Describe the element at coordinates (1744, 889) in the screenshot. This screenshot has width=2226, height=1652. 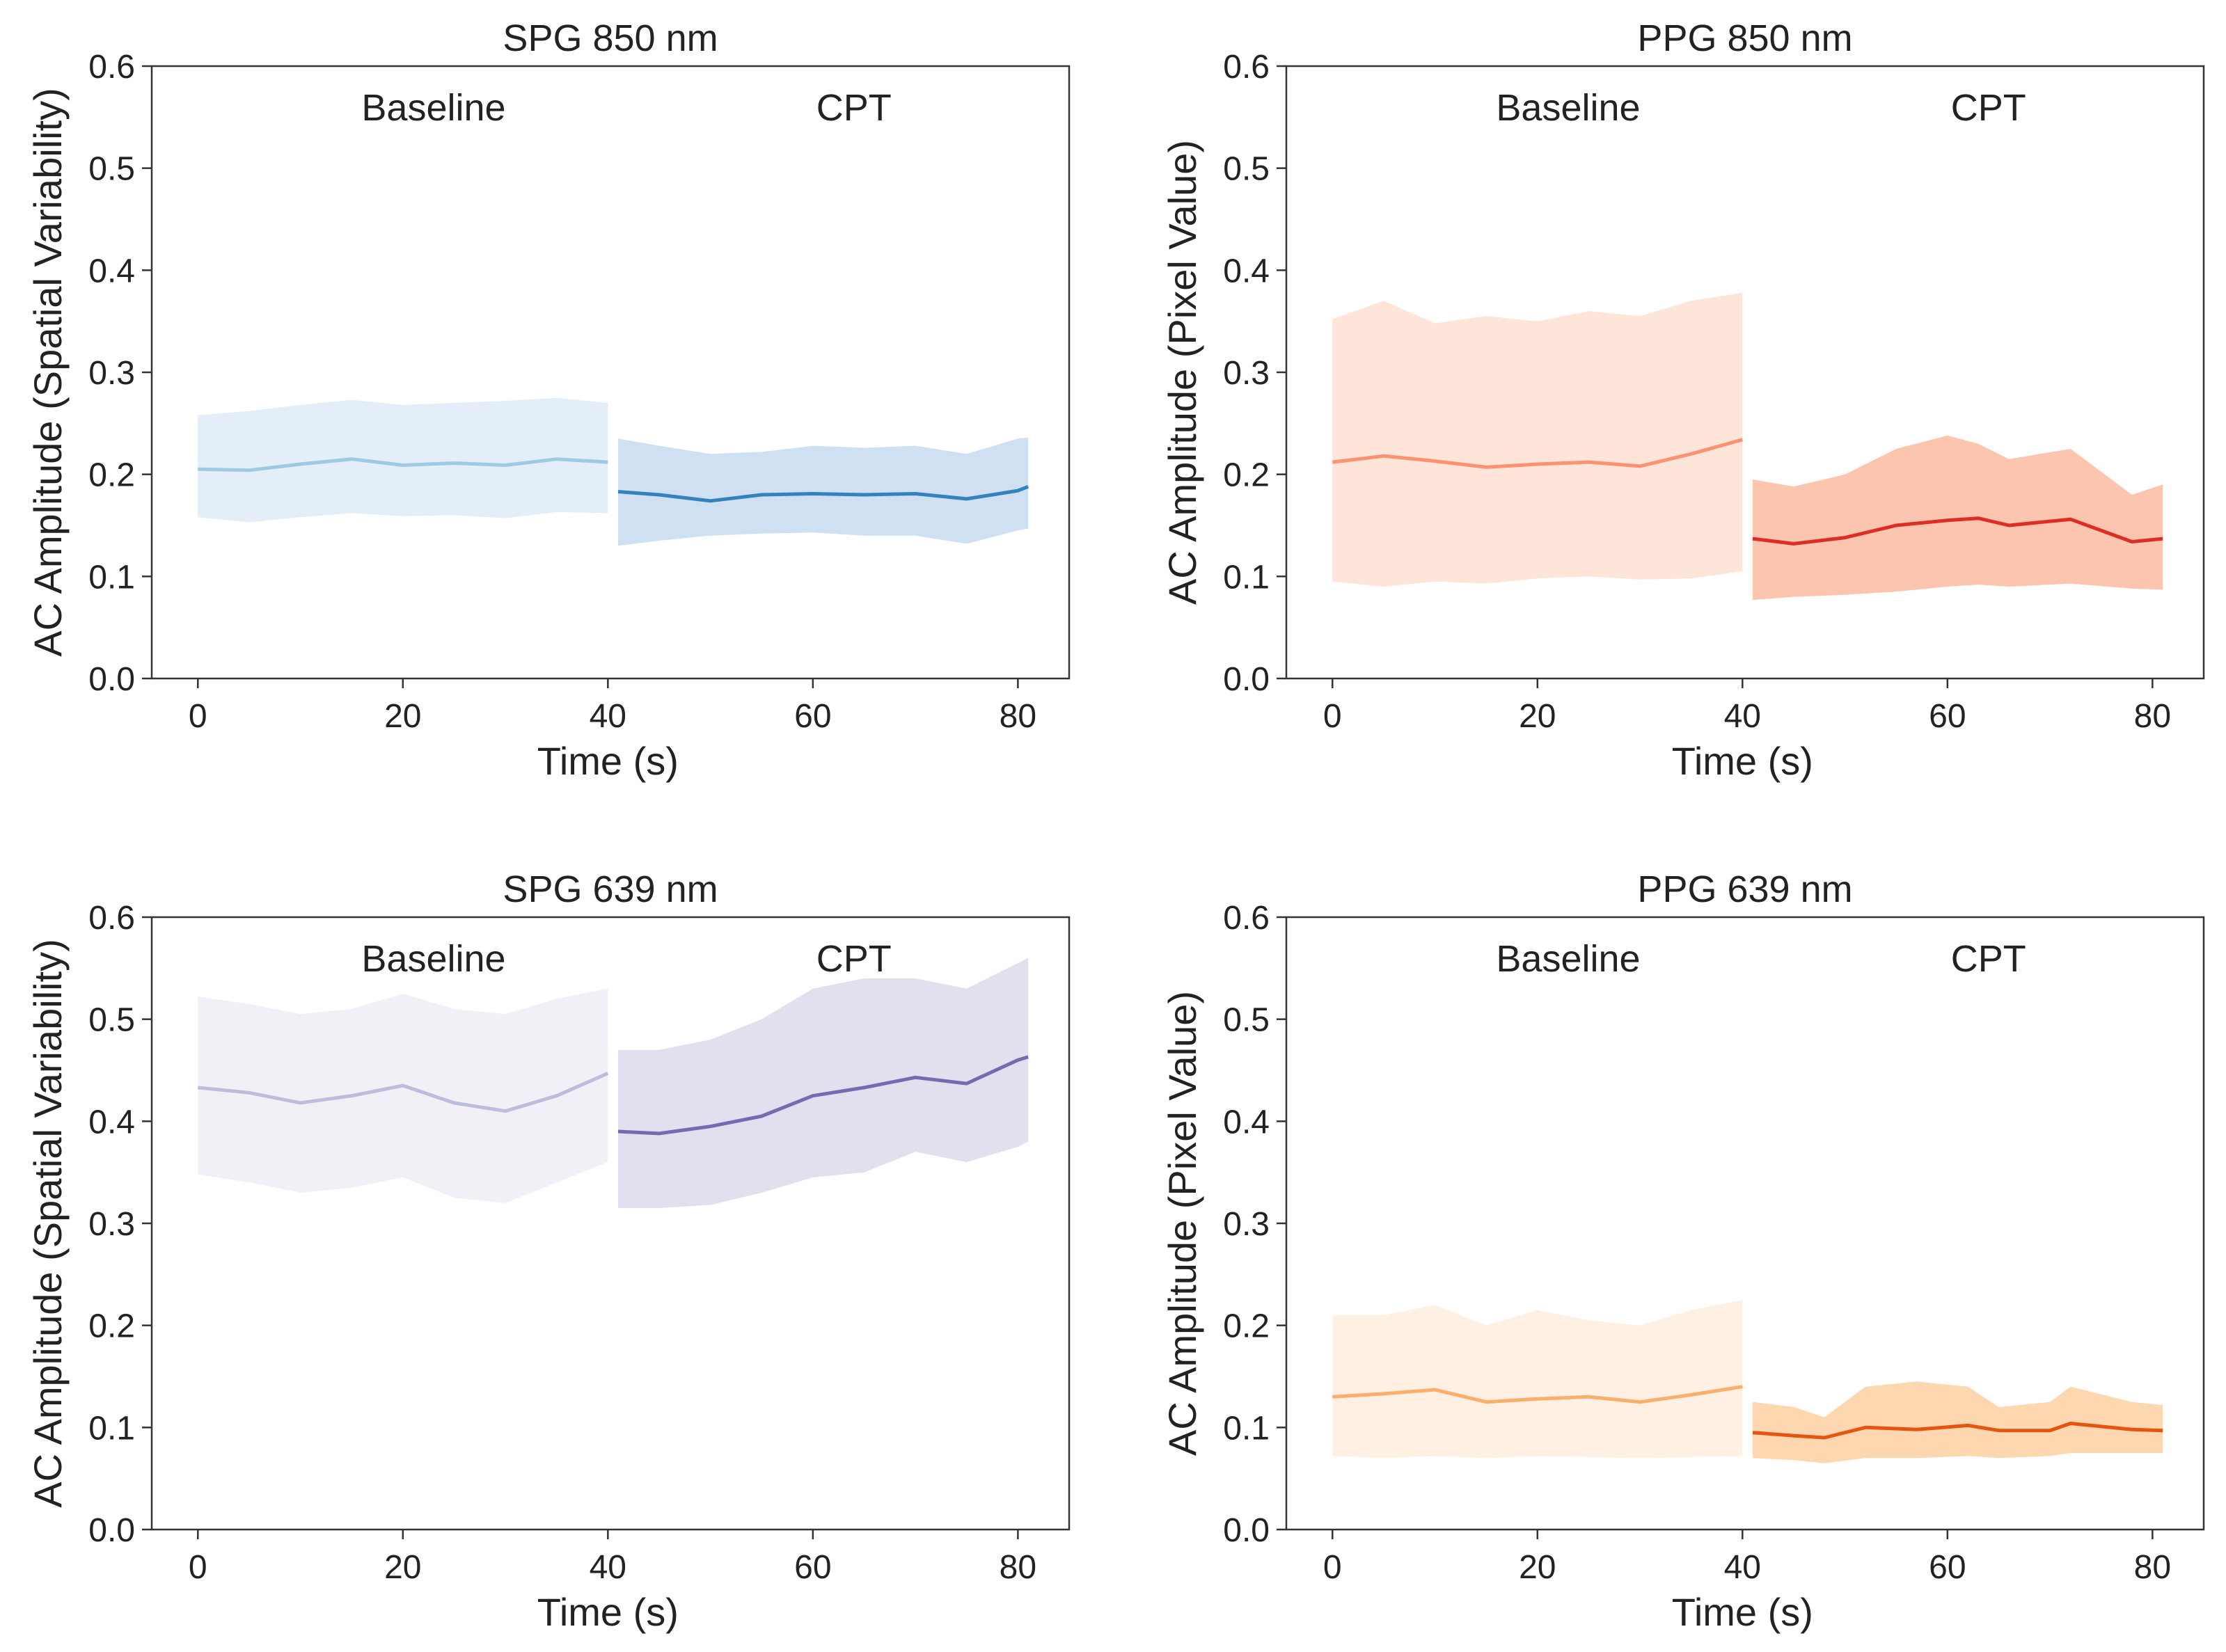
I see `chart-title: PPG 639 nm` at that location.